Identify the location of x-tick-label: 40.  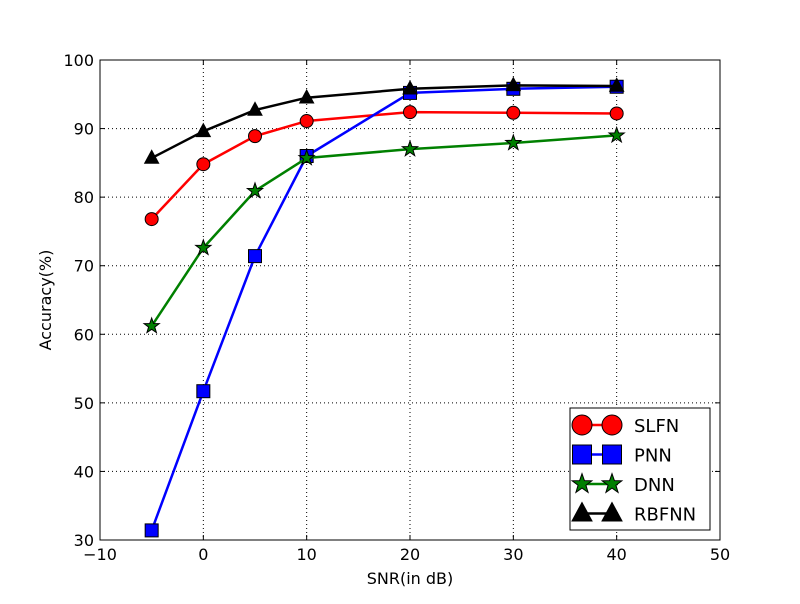
(616, 554).